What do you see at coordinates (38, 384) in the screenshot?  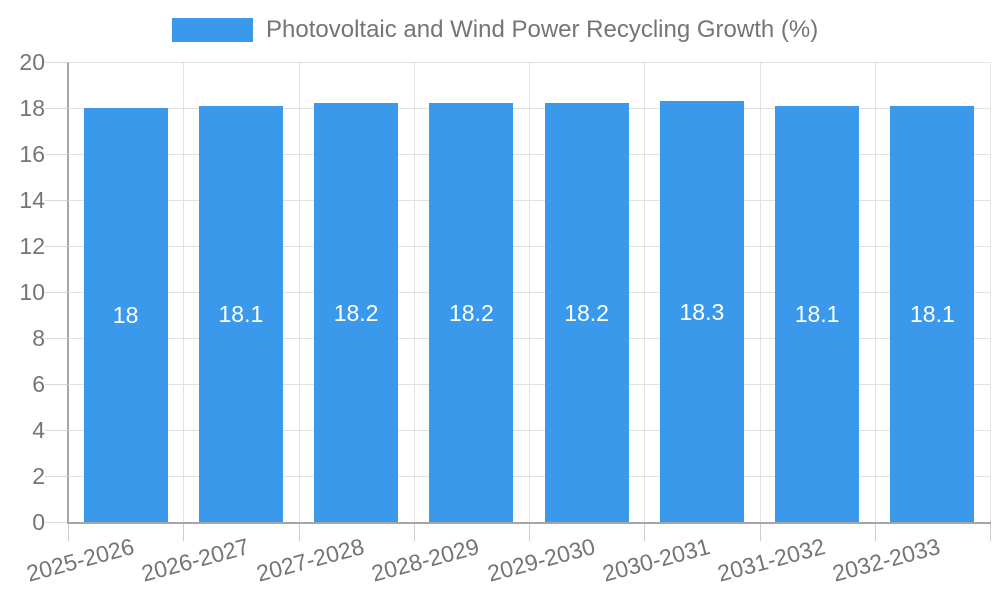 I see `y-axis-tick-label: 6` at bounding box center [38, 384].